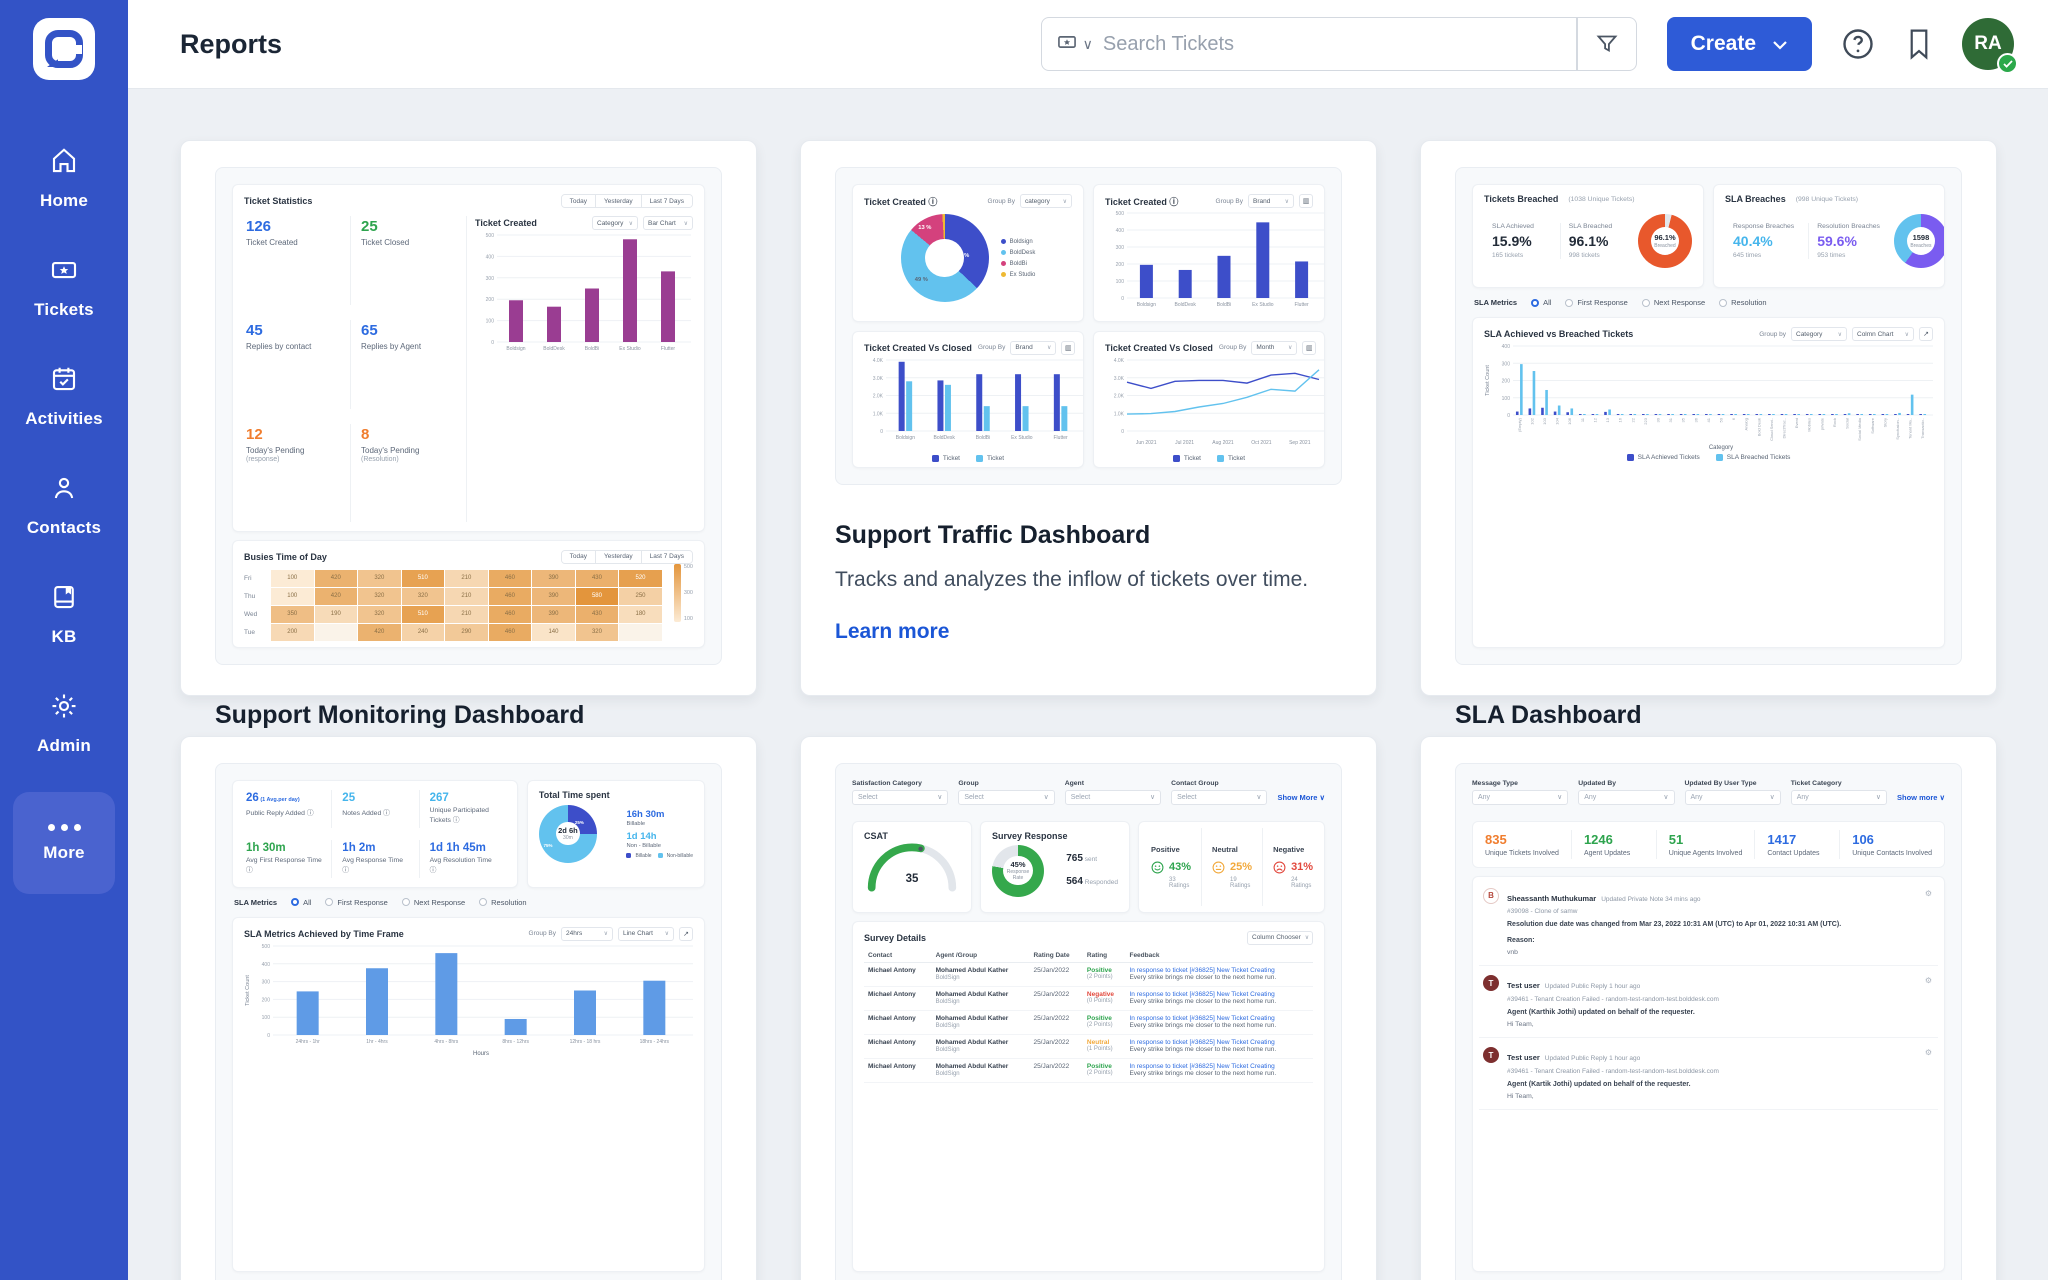 The image size is (2048, 1280). What do you see at coordinates (1739, 44) in the screenshot?
I see `create-button: Create` at bounding box center [1739, 44].